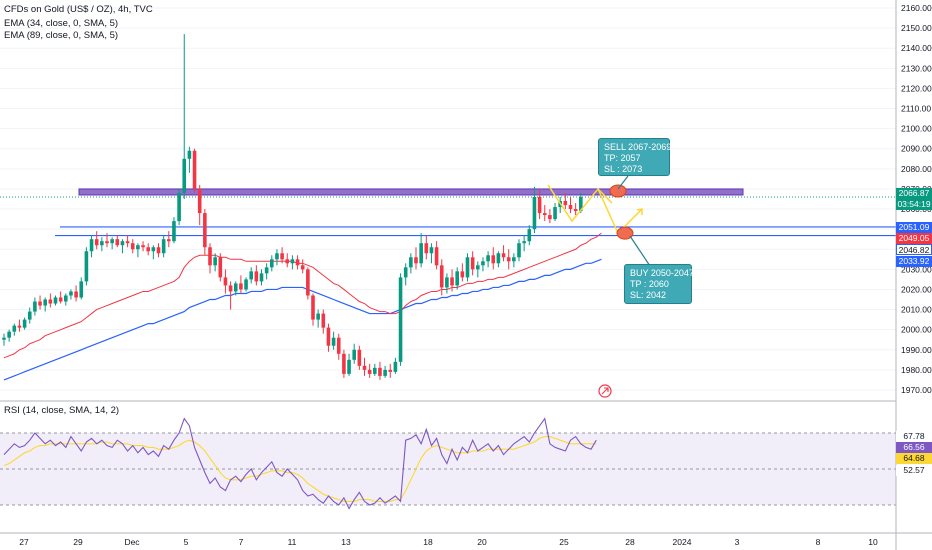 Image resolution: width=932 pixels, height=550 pixels. I want to click on buy-marker, so click(625, 233).